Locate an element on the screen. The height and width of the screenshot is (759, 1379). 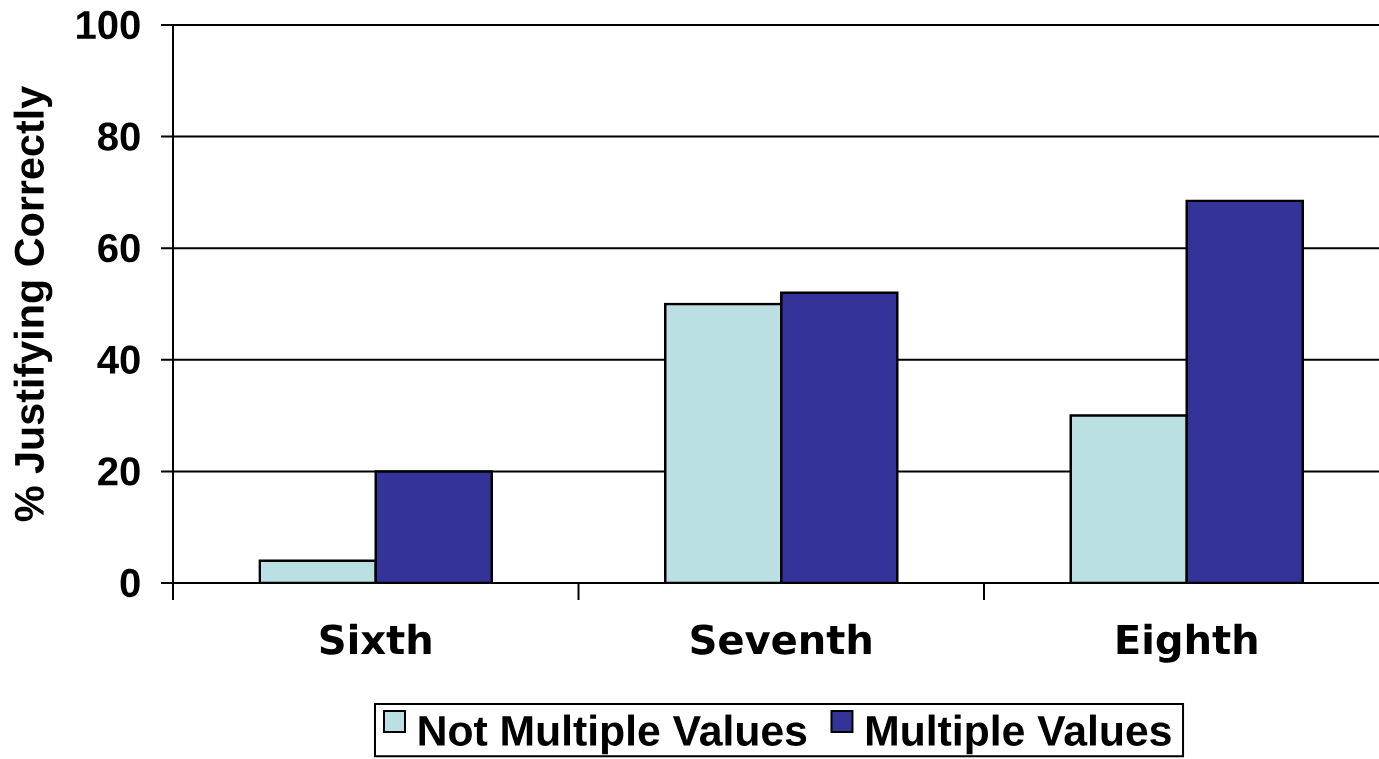
legend-label: Multiple Values is located at coordinates (1018, 734).